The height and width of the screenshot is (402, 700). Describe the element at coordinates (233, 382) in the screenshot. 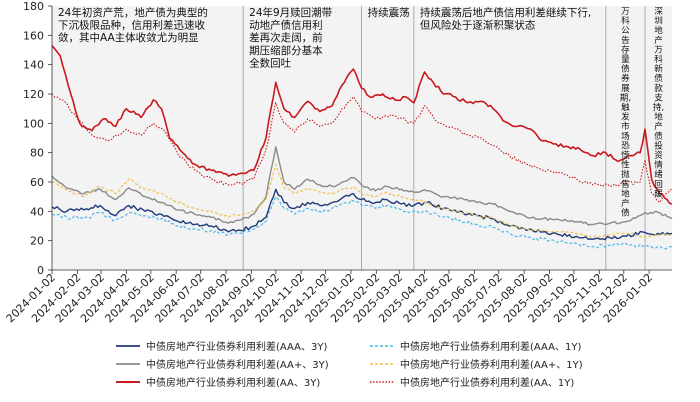

I see `legend-label-4: 中债房地产行业债券利用利差(AA、3Y)` at that location.